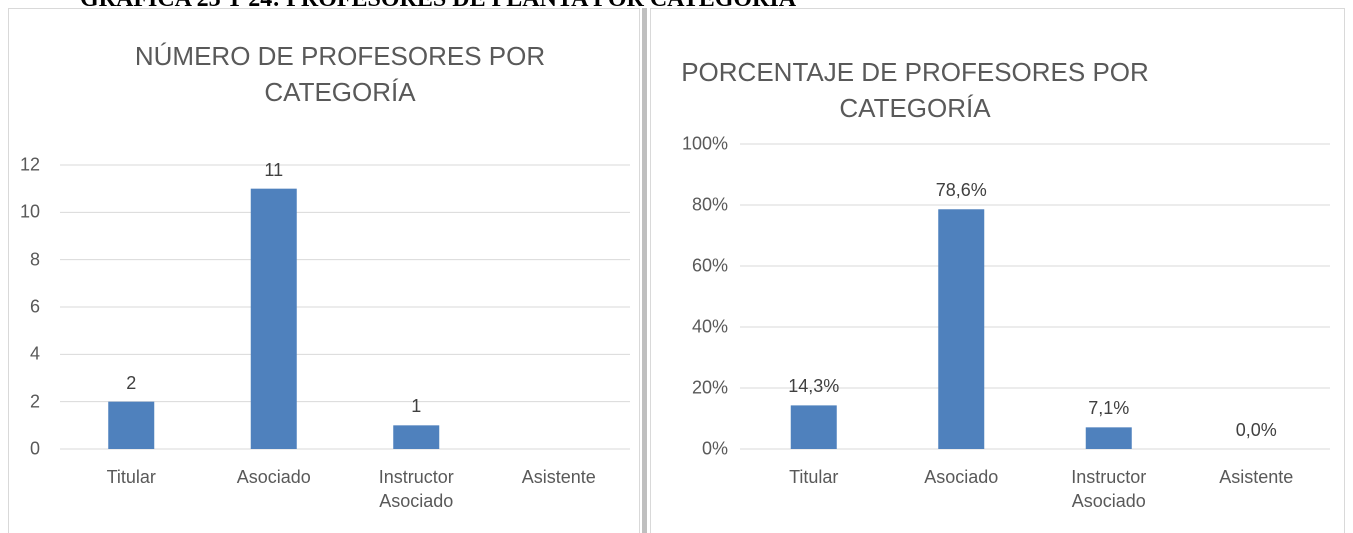 The width and height of the screenshot is (1353, 533). What do you see at coordinates (1109, 408) in the screenshot?
I see `data-label: 7,1%` at bounding box center [1109, 408].